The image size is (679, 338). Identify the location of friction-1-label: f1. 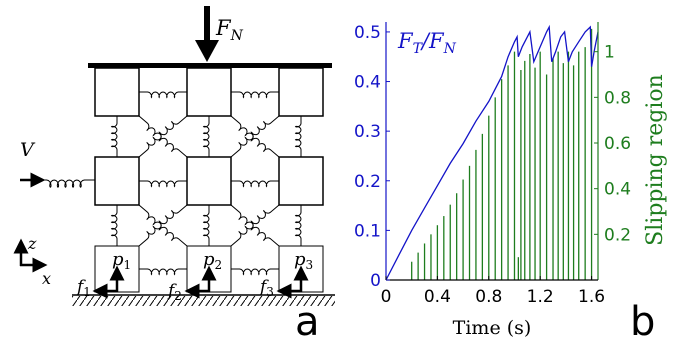
(83, 288).